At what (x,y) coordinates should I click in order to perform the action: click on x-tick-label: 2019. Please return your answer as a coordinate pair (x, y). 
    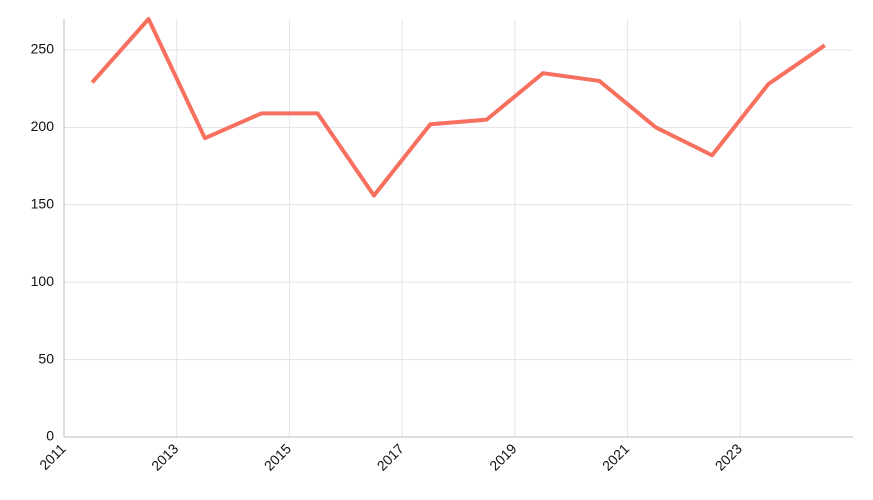
    Looking at the image, I should click on (502, 456).